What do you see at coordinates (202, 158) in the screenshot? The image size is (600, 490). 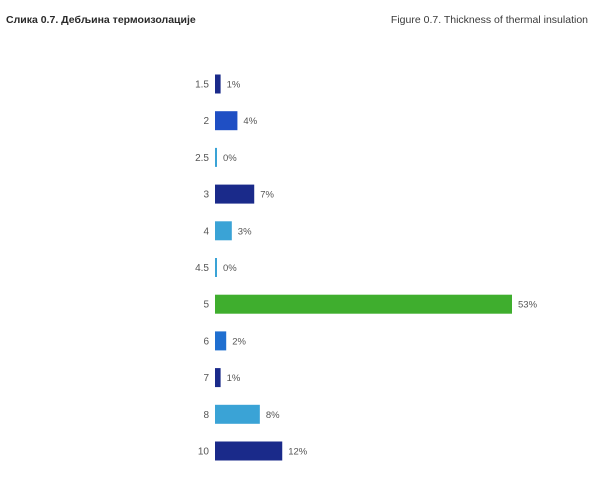 I see `category-label: 2.5` at bounding box center [202, 158].